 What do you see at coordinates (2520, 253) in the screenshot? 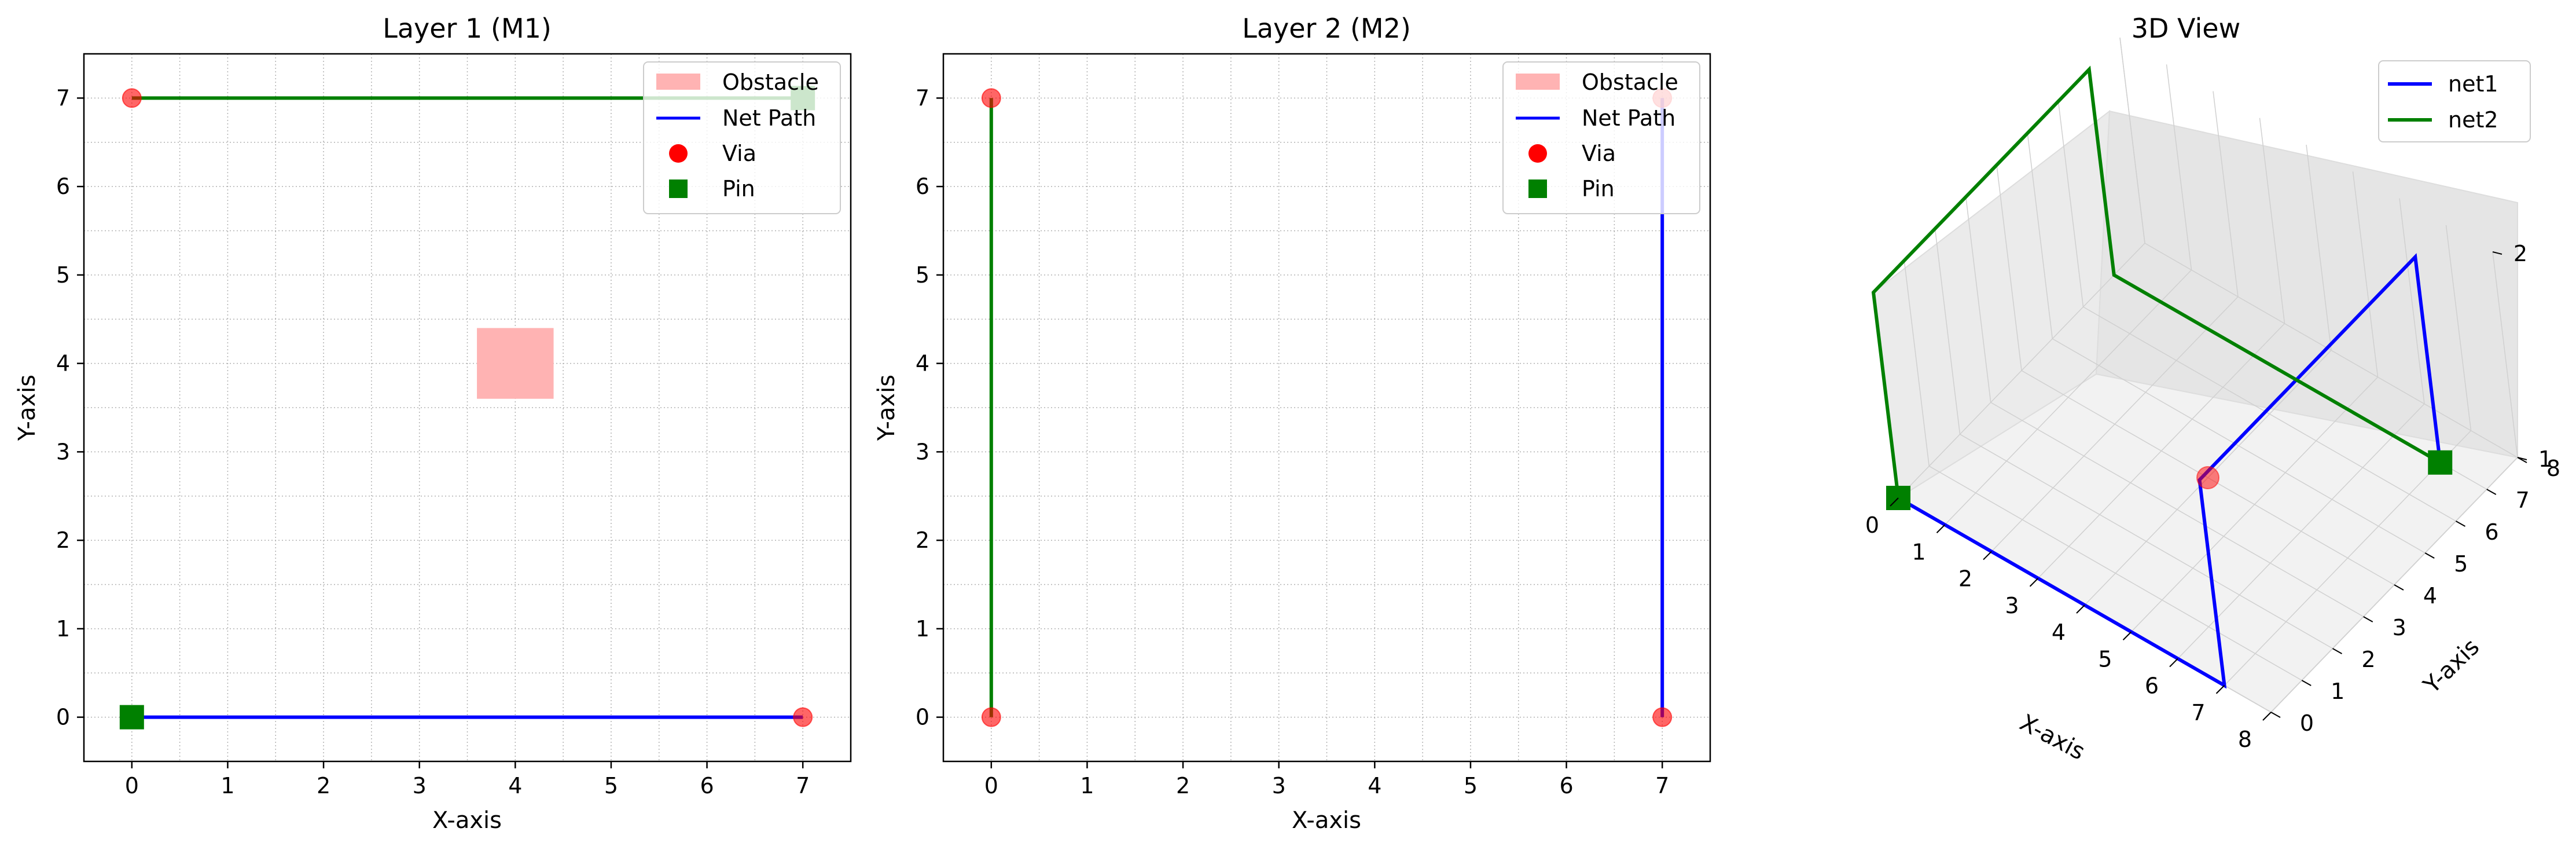
I see `3d-z-tick-label: 2` at bounding box center [2520, 253].